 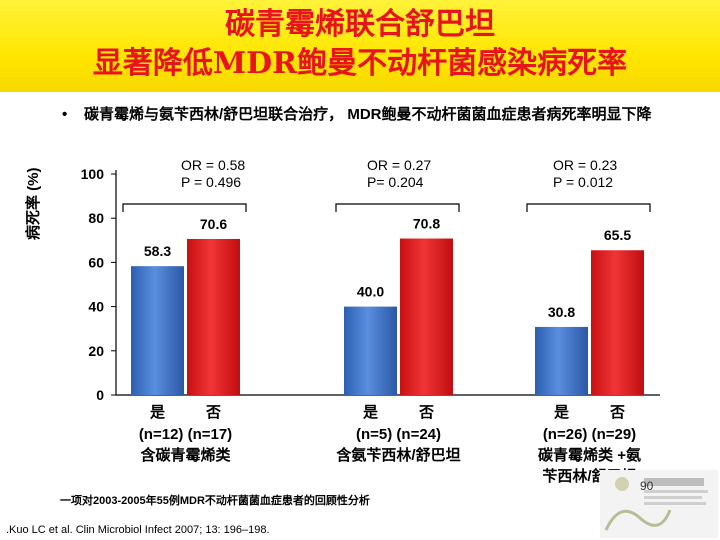 I want to click on value-label-yes: 58.3, so click(x=157, y=251).